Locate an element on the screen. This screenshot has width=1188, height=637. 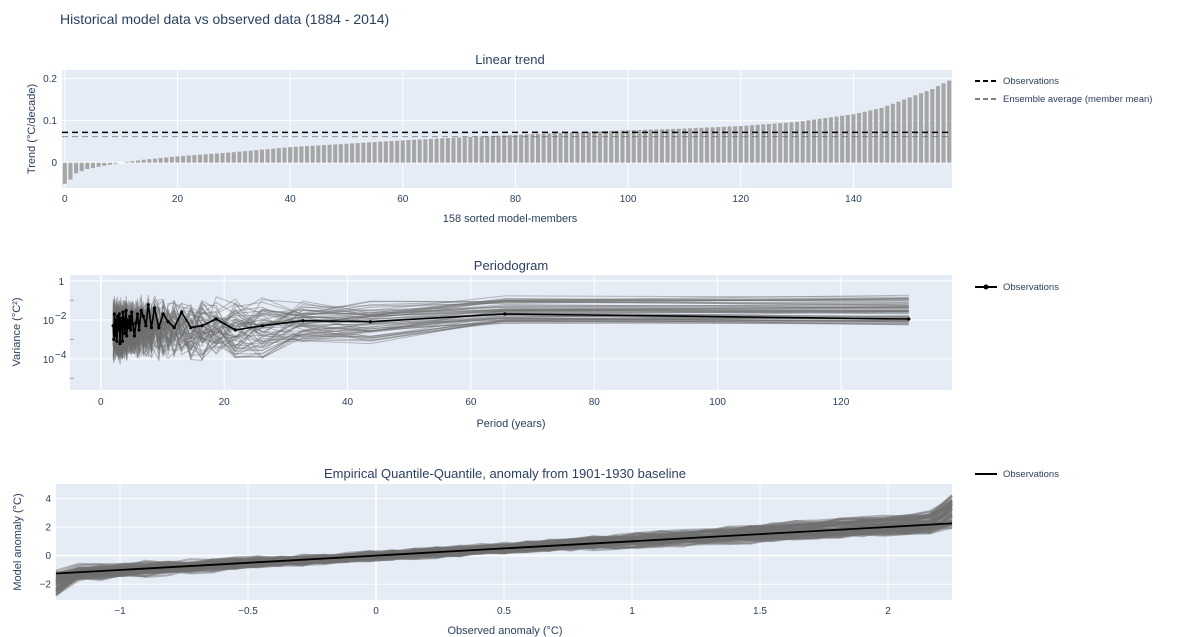
qq-x-tick: −1 is located at coordinates (120, 611).